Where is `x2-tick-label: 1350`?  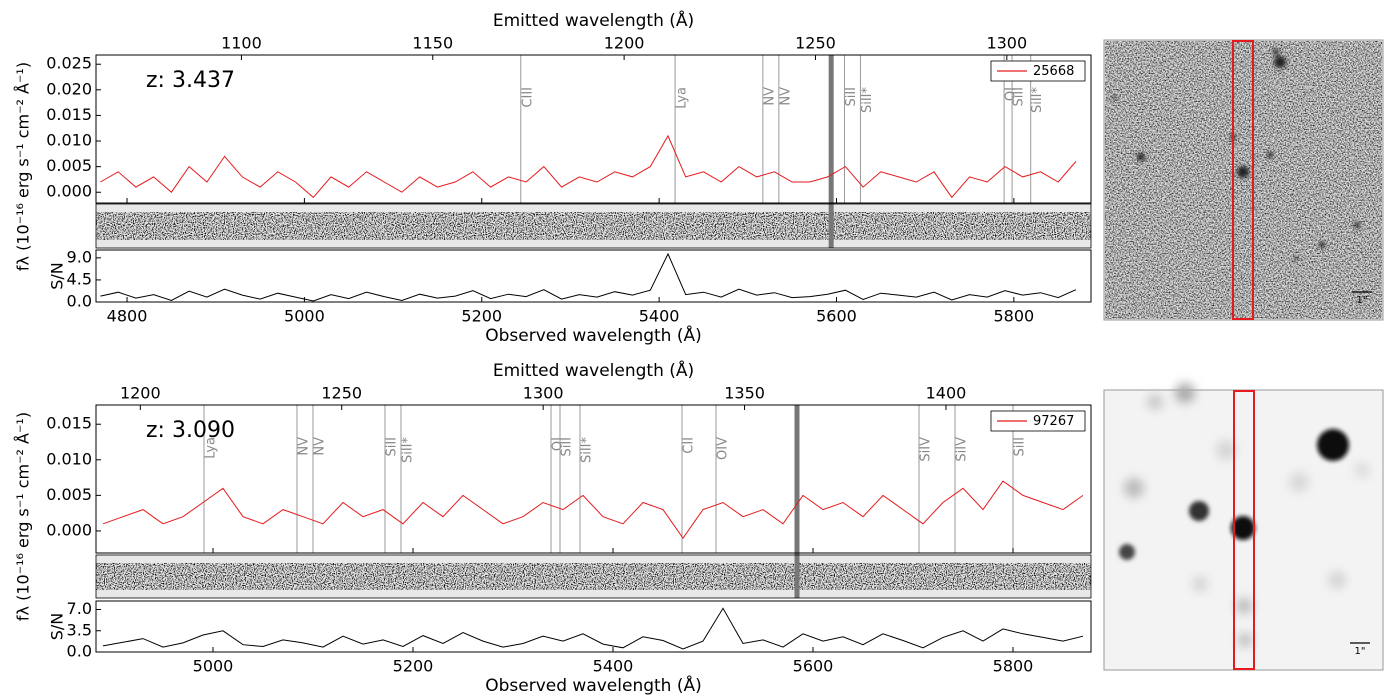 x2-tick-label: 1350 is located at coordinates (744, 393).